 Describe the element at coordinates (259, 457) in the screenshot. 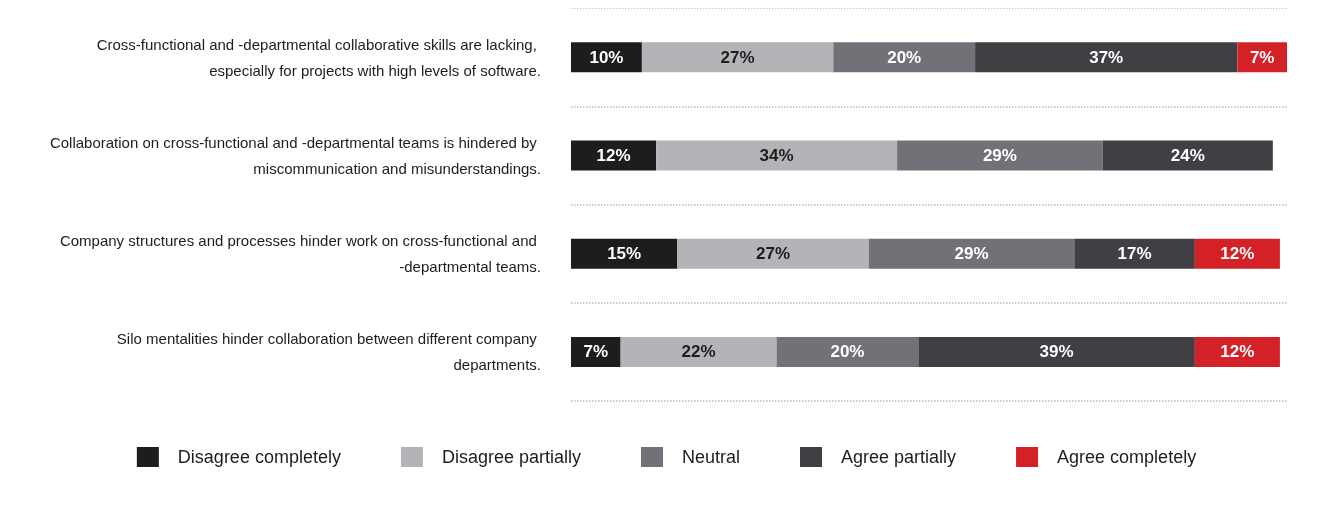

I see `legend-label: Disagree completely` at that location.